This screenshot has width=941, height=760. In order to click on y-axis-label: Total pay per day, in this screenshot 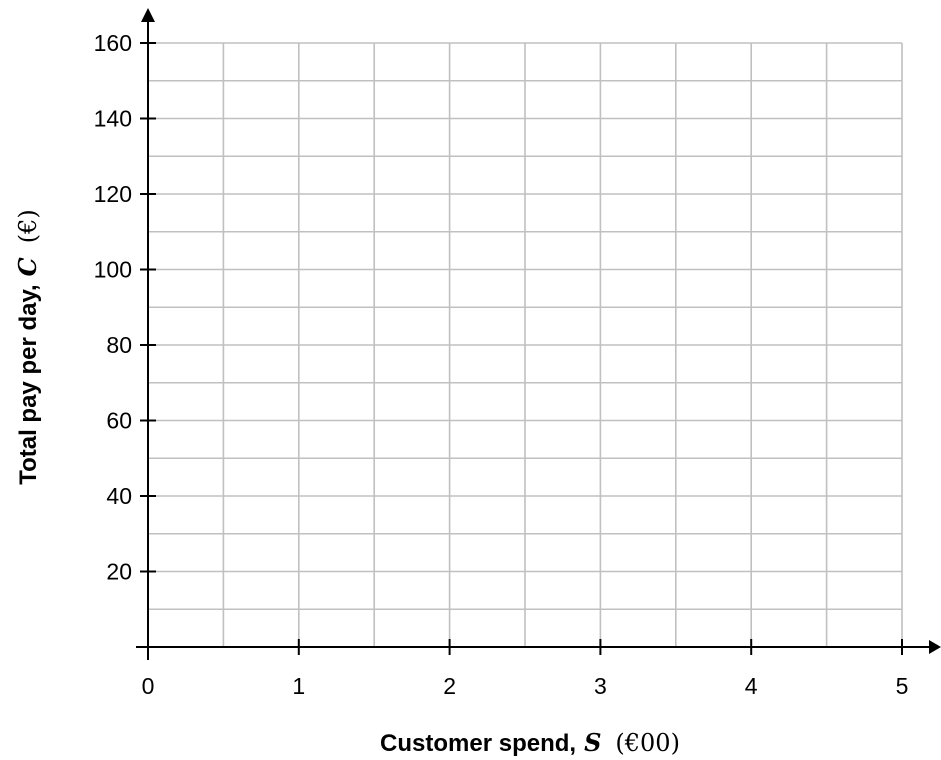, I will do `click(28, 384)`.